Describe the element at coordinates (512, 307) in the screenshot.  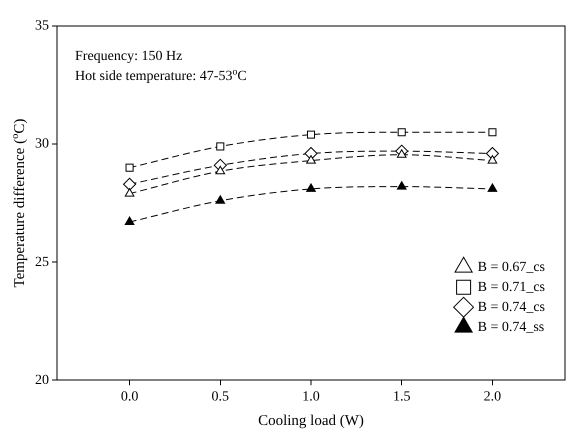
I see `legend-label: B = 0.74_cs` at that location.